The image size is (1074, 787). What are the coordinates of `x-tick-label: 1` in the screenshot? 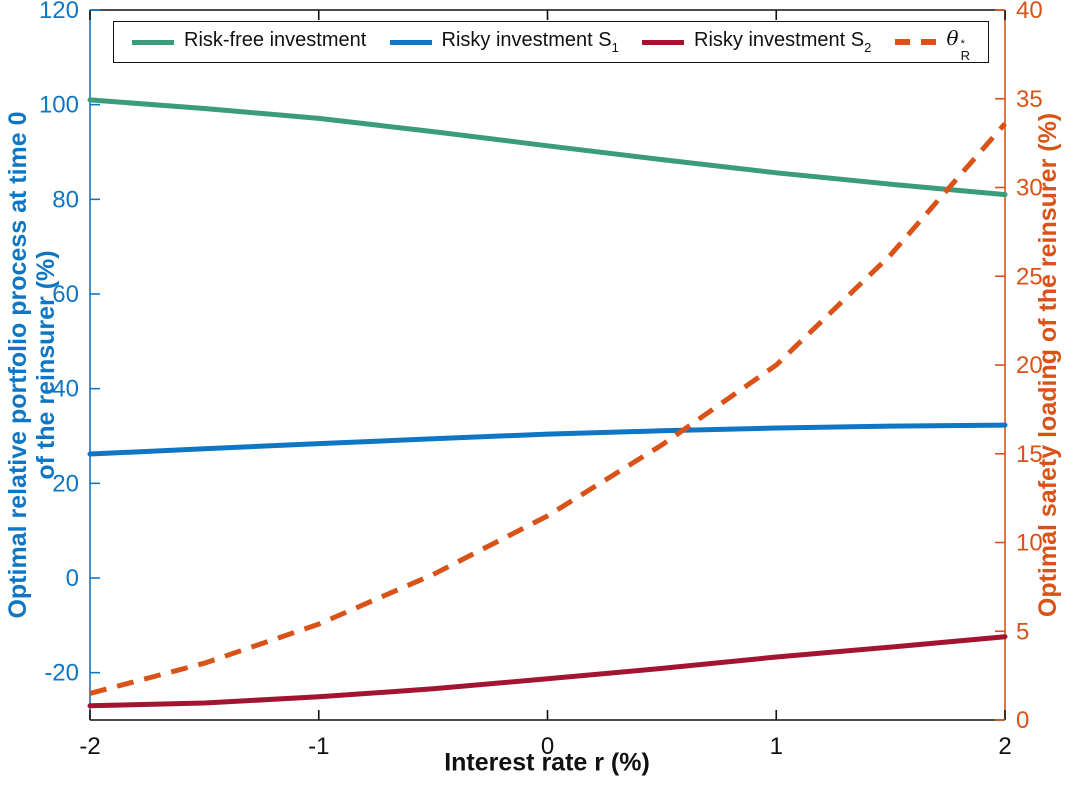 It's located at (776, 746).